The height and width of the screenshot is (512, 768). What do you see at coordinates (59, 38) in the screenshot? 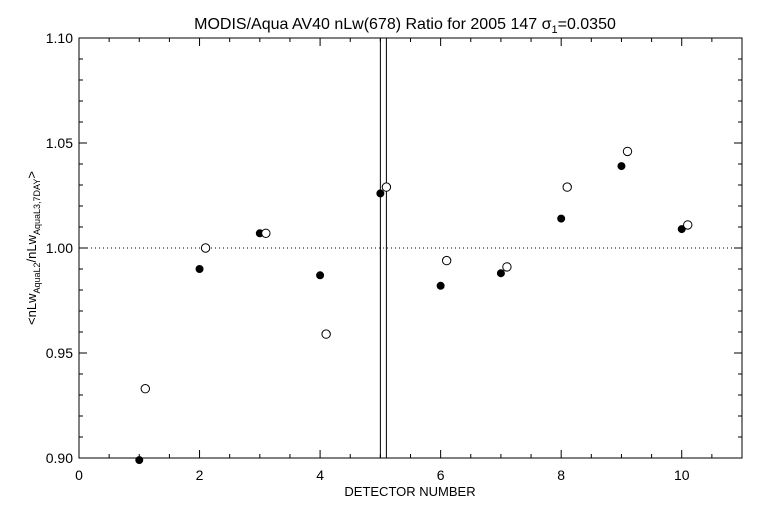
I see `y-tick-label: 1.10` at bounding box center [59, 38].